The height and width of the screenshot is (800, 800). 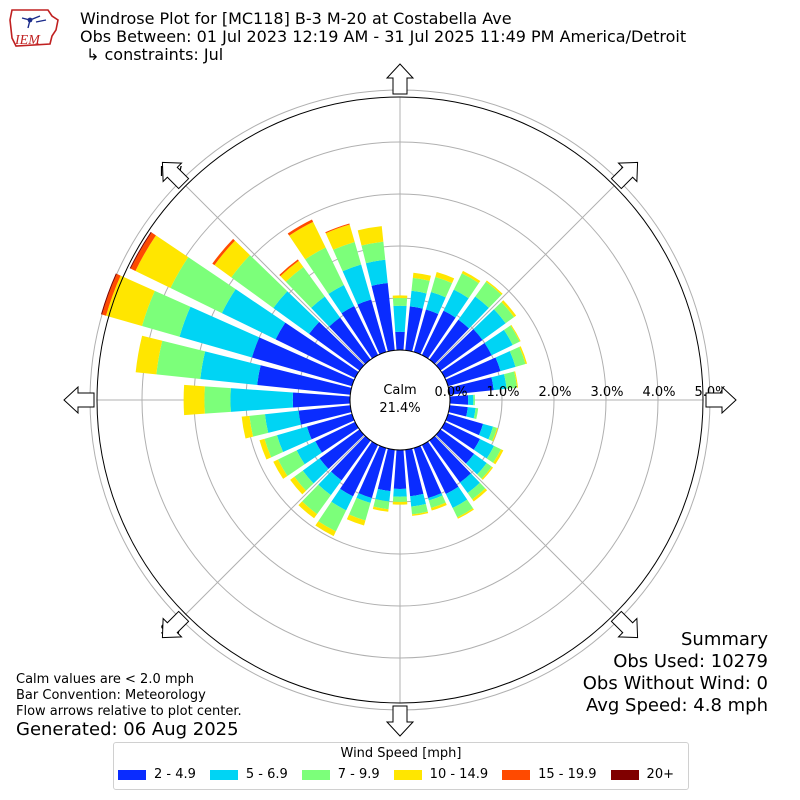 I want to click on calm-label: Calm, so click(x=399, y=390).